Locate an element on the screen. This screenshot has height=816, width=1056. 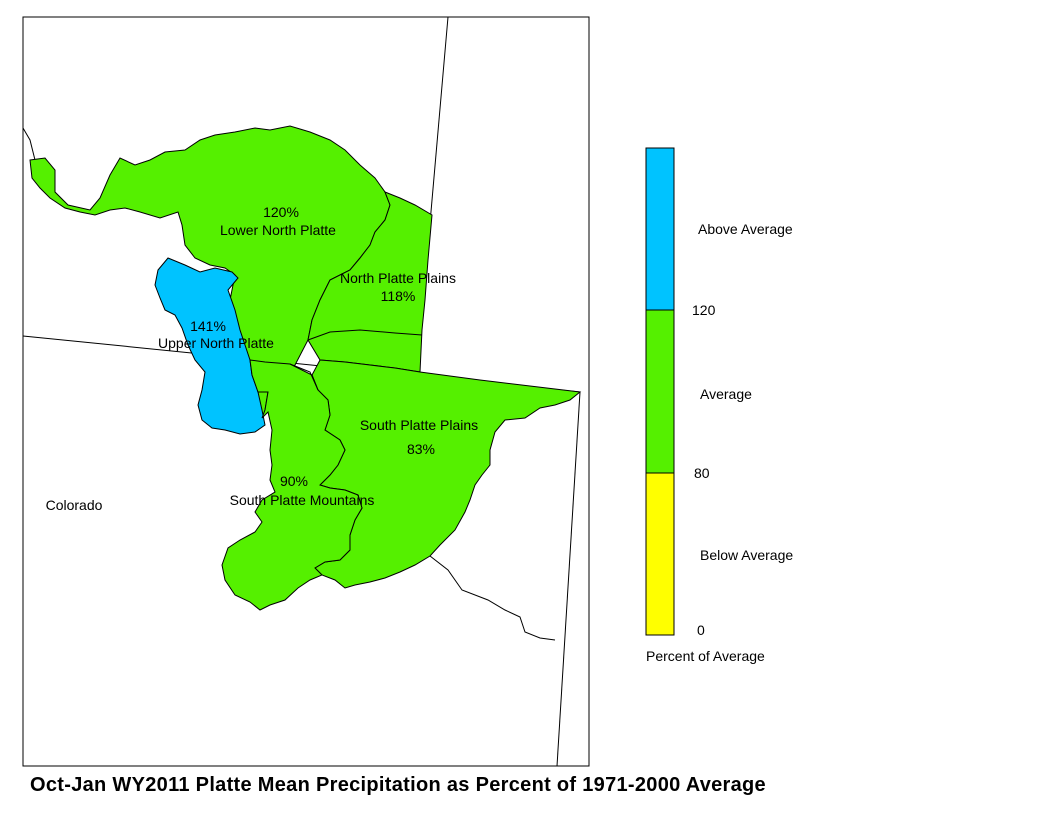
legend-label-above: Above Average is located at coordinates (745, 229).